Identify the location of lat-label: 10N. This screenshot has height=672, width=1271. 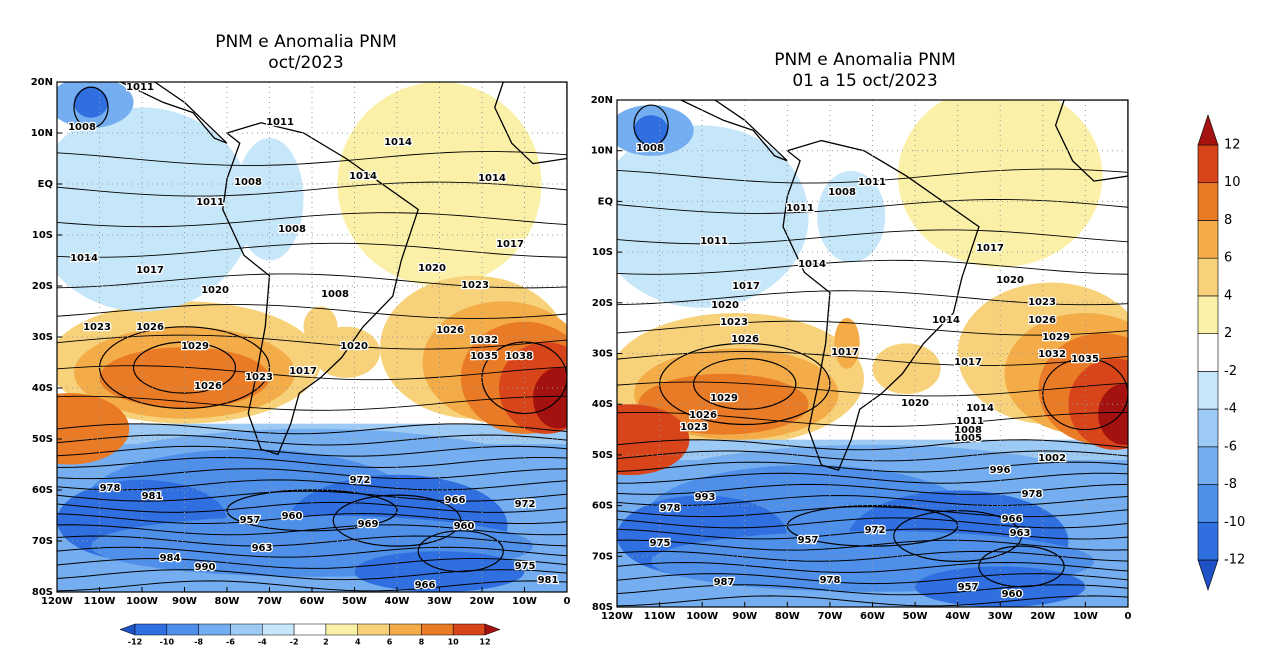
(602, 151).